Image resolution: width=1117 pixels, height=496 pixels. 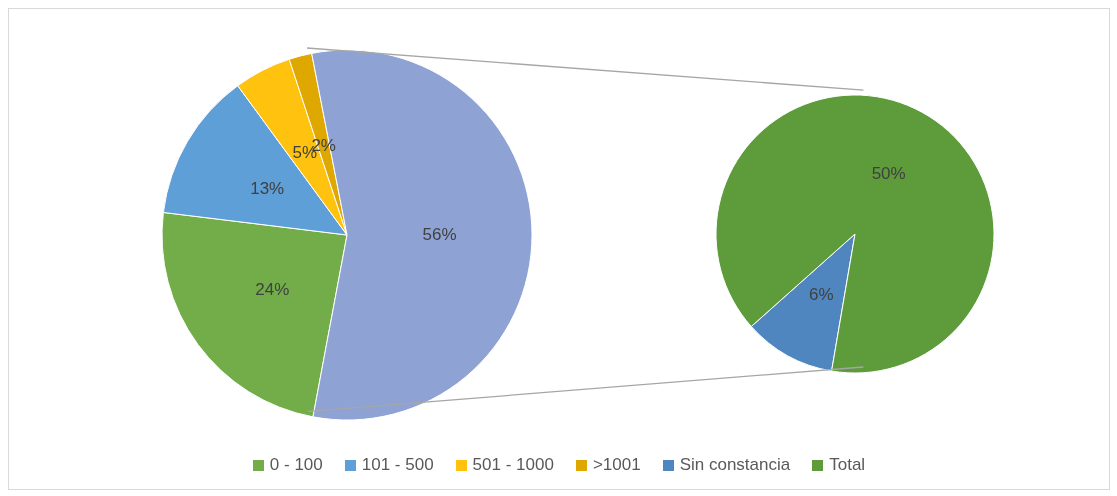 What do you see at coordinates (616, 465) in the screenshot?
I see `legend-label: >1001` at bounding box center [616, 465].